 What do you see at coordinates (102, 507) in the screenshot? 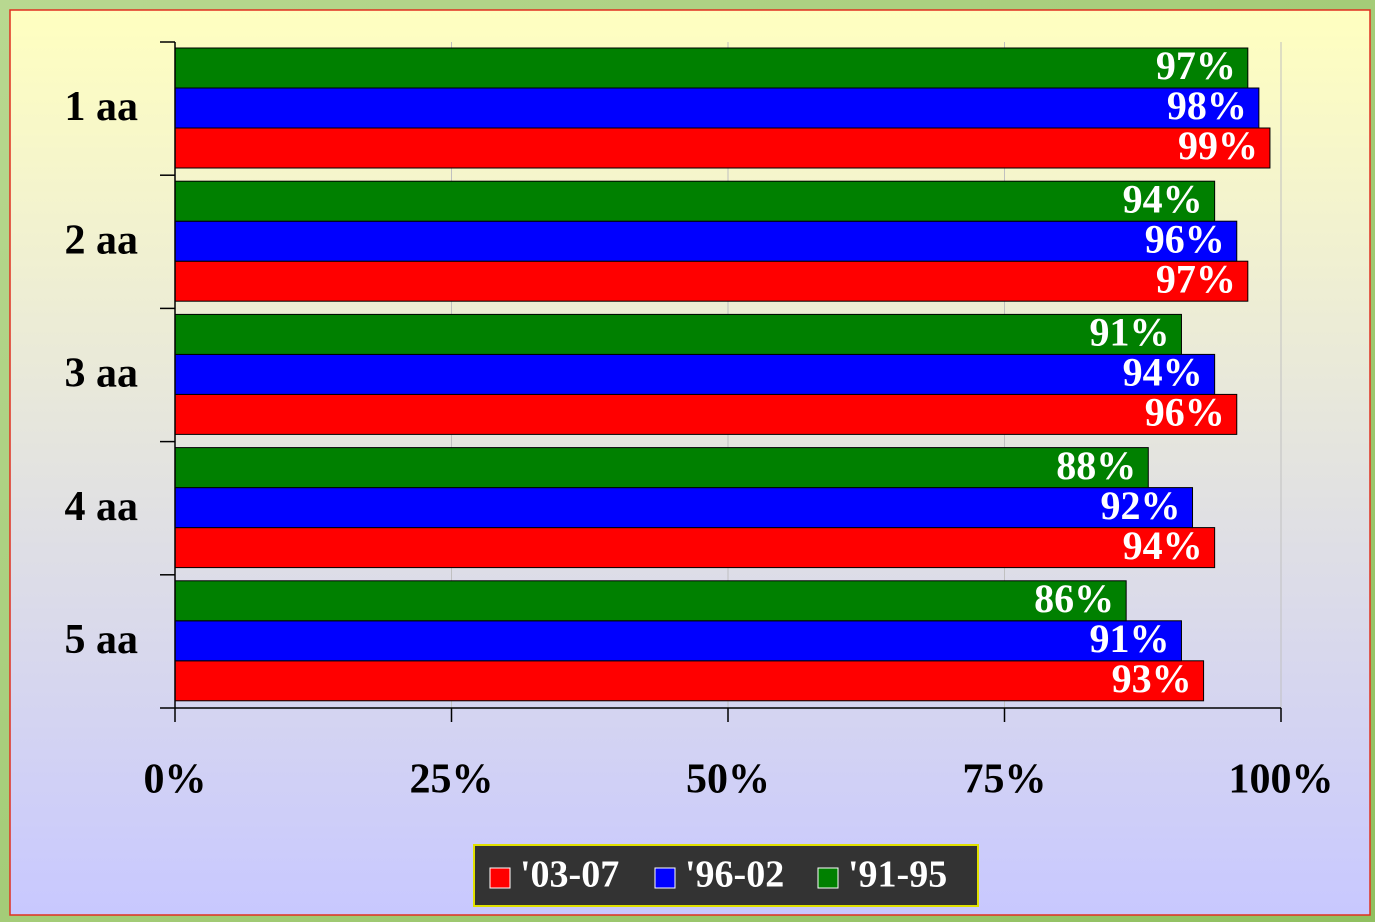
I see `y-tick-label: 4 aa` at bounding box center [102, 507].